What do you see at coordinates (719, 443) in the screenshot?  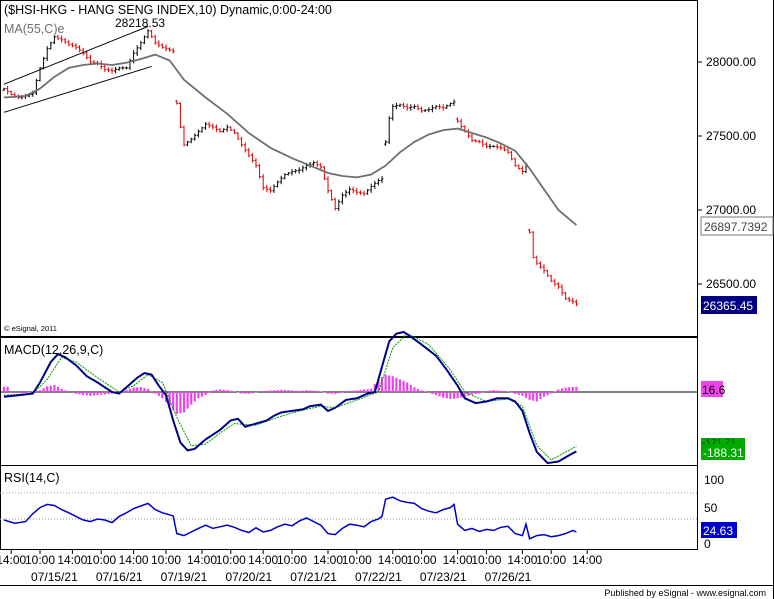 I see `macd-signal-value: -171.71` at bounding box center [719, 443].